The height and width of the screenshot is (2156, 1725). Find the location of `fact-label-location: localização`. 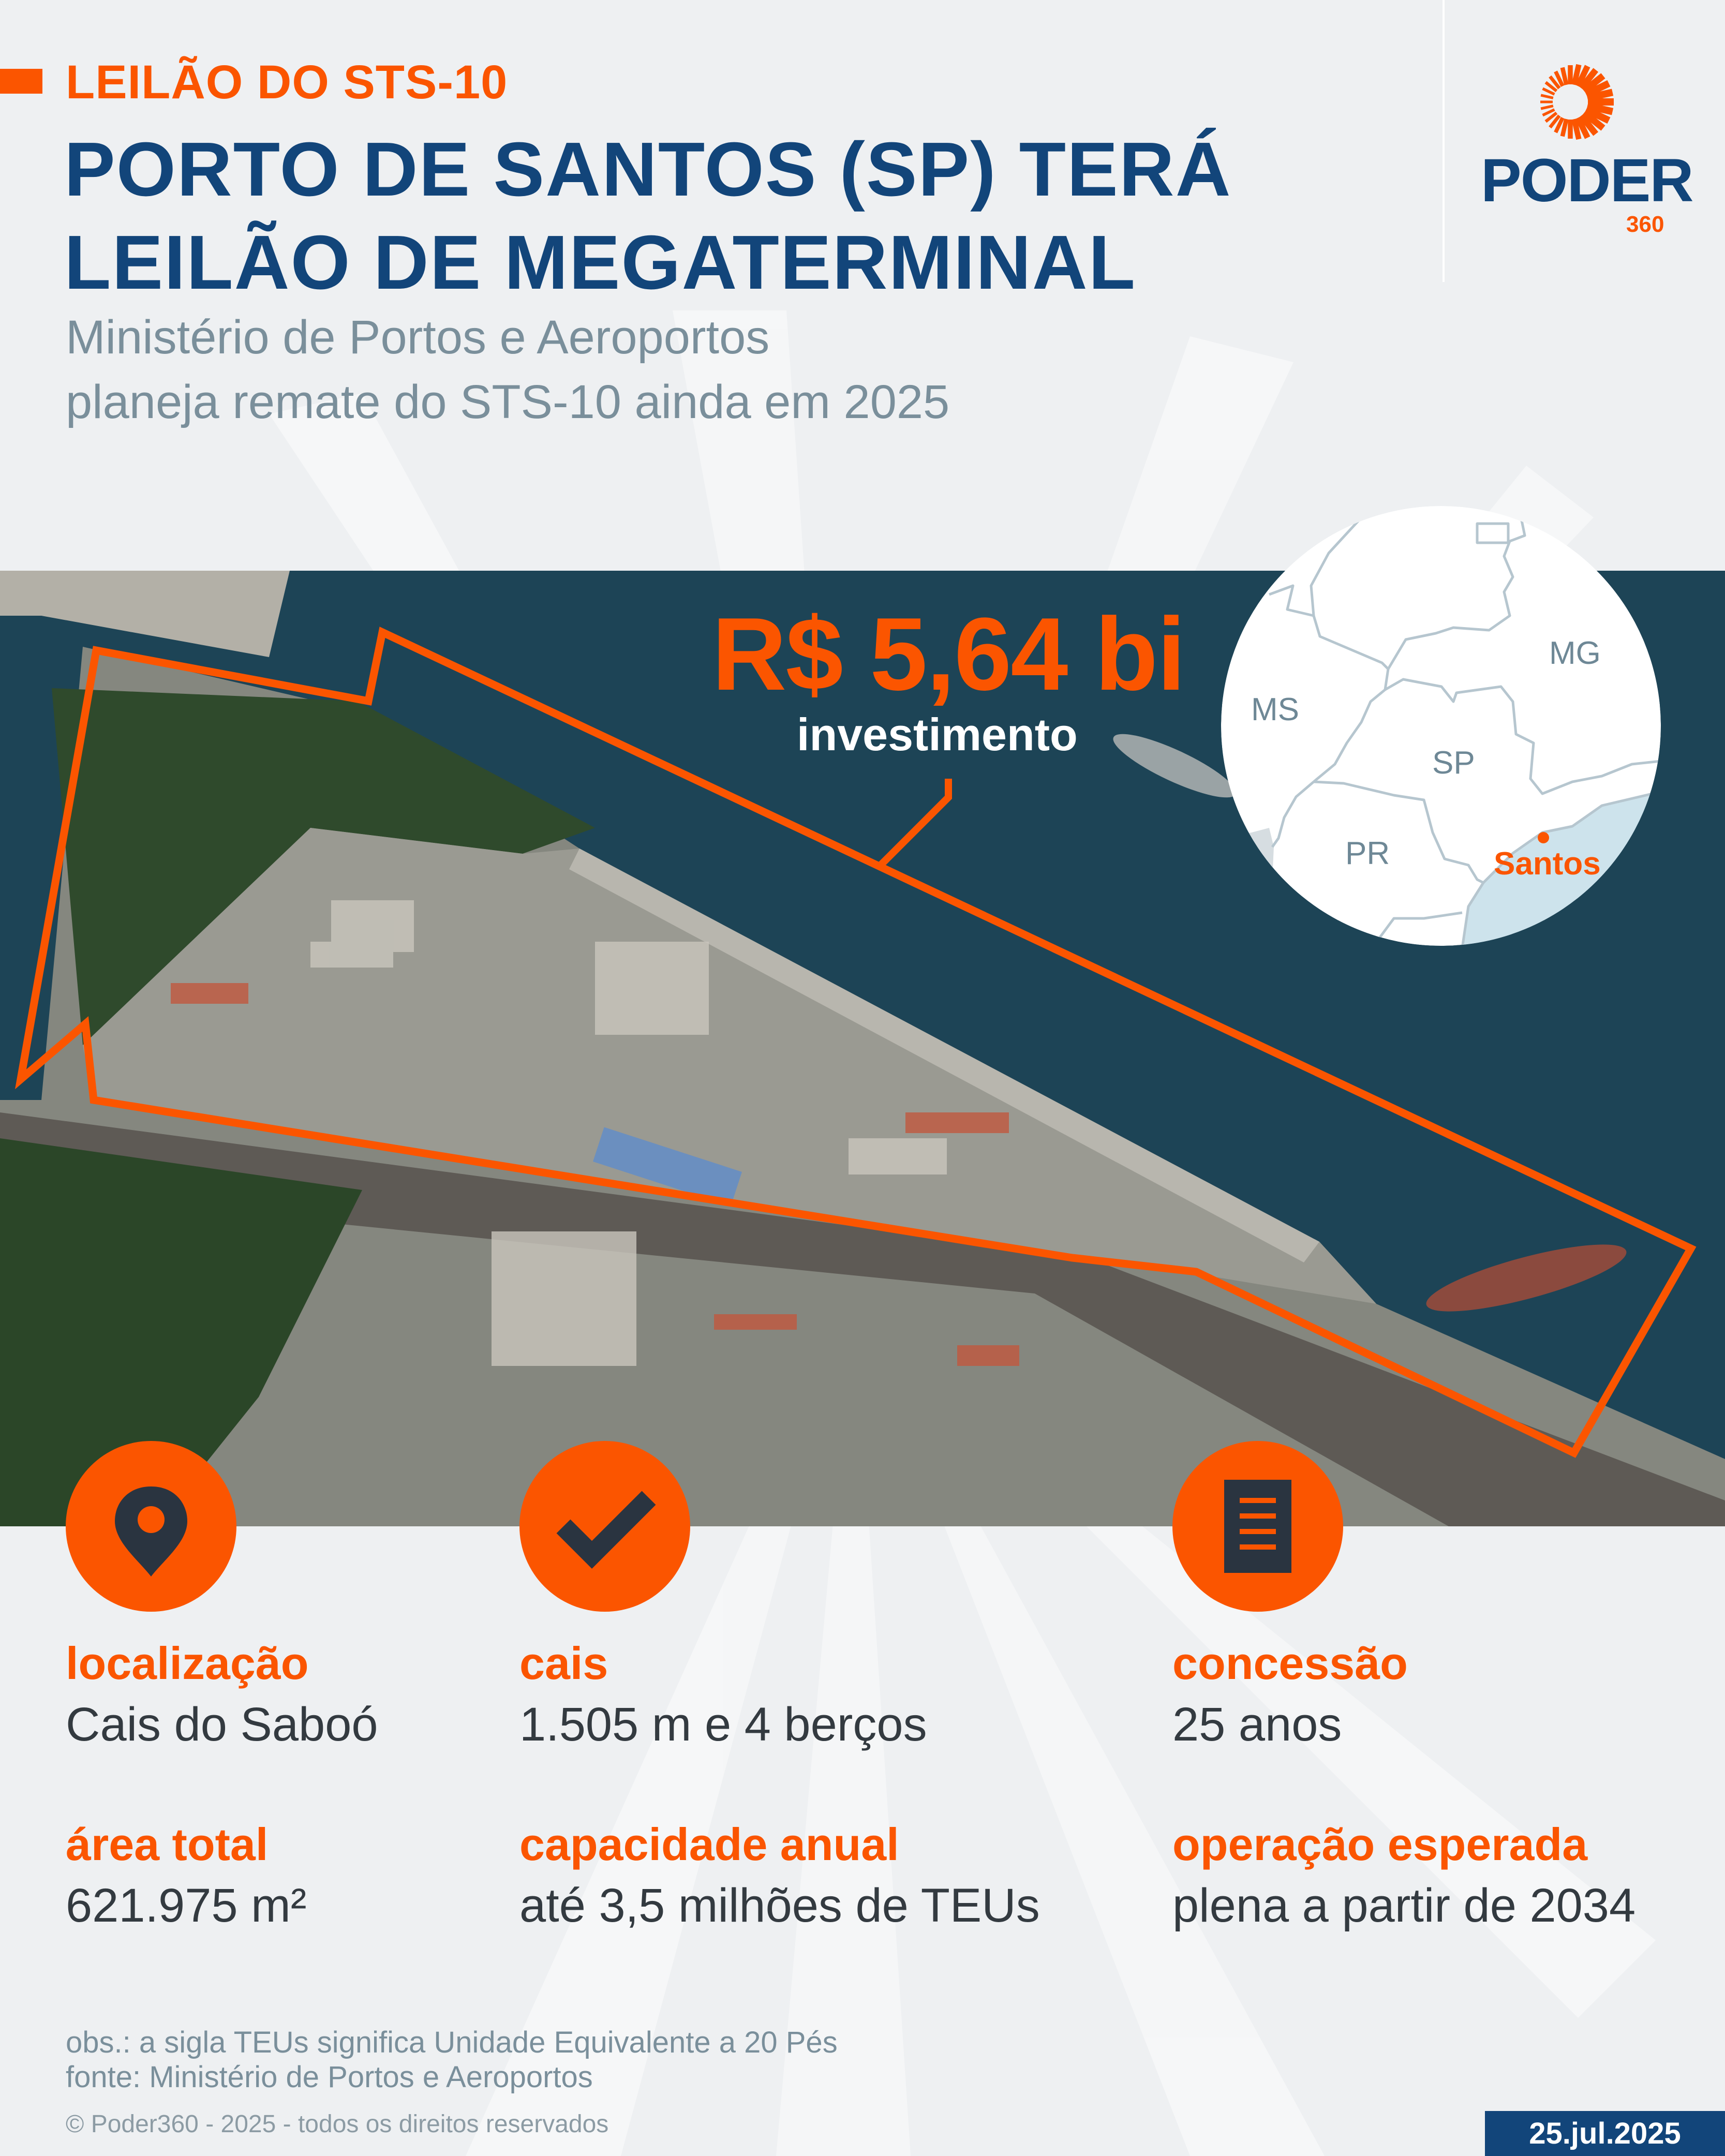

fact-label-location: localização is located at coordinates (187, 1663).